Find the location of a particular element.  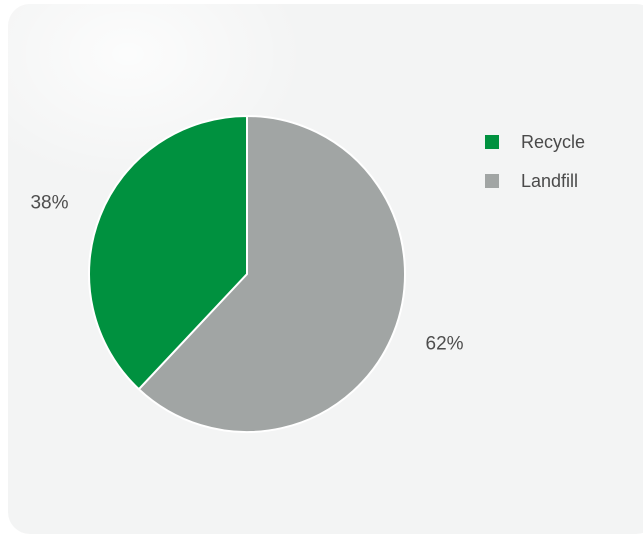

legend-item-landfill: Landfill is located at coordinates (535, 181).